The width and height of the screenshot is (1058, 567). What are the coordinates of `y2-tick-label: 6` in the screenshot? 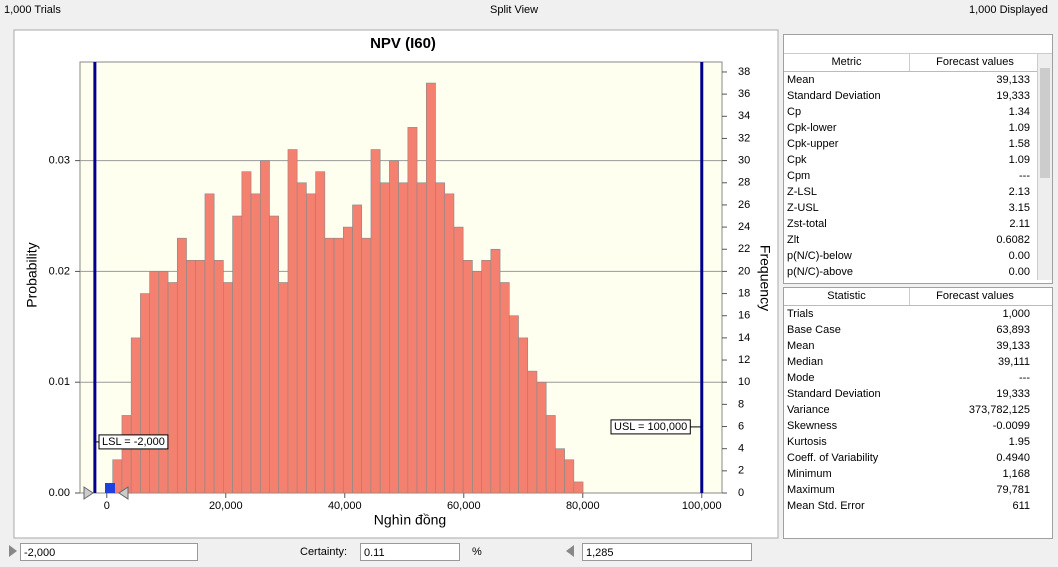 It's located at (741, 426).